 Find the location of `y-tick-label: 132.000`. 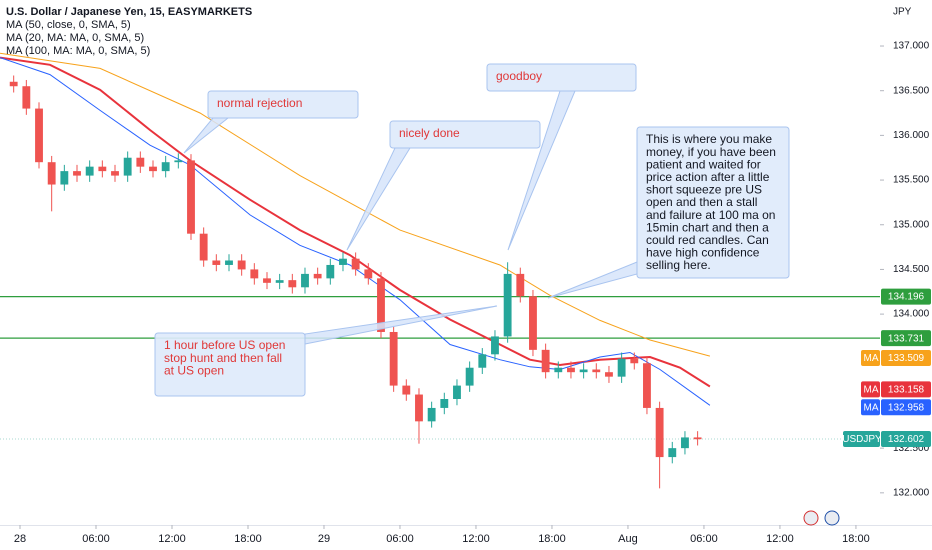

y-tick-label: 132.000 is located at coordinates (911, 492).